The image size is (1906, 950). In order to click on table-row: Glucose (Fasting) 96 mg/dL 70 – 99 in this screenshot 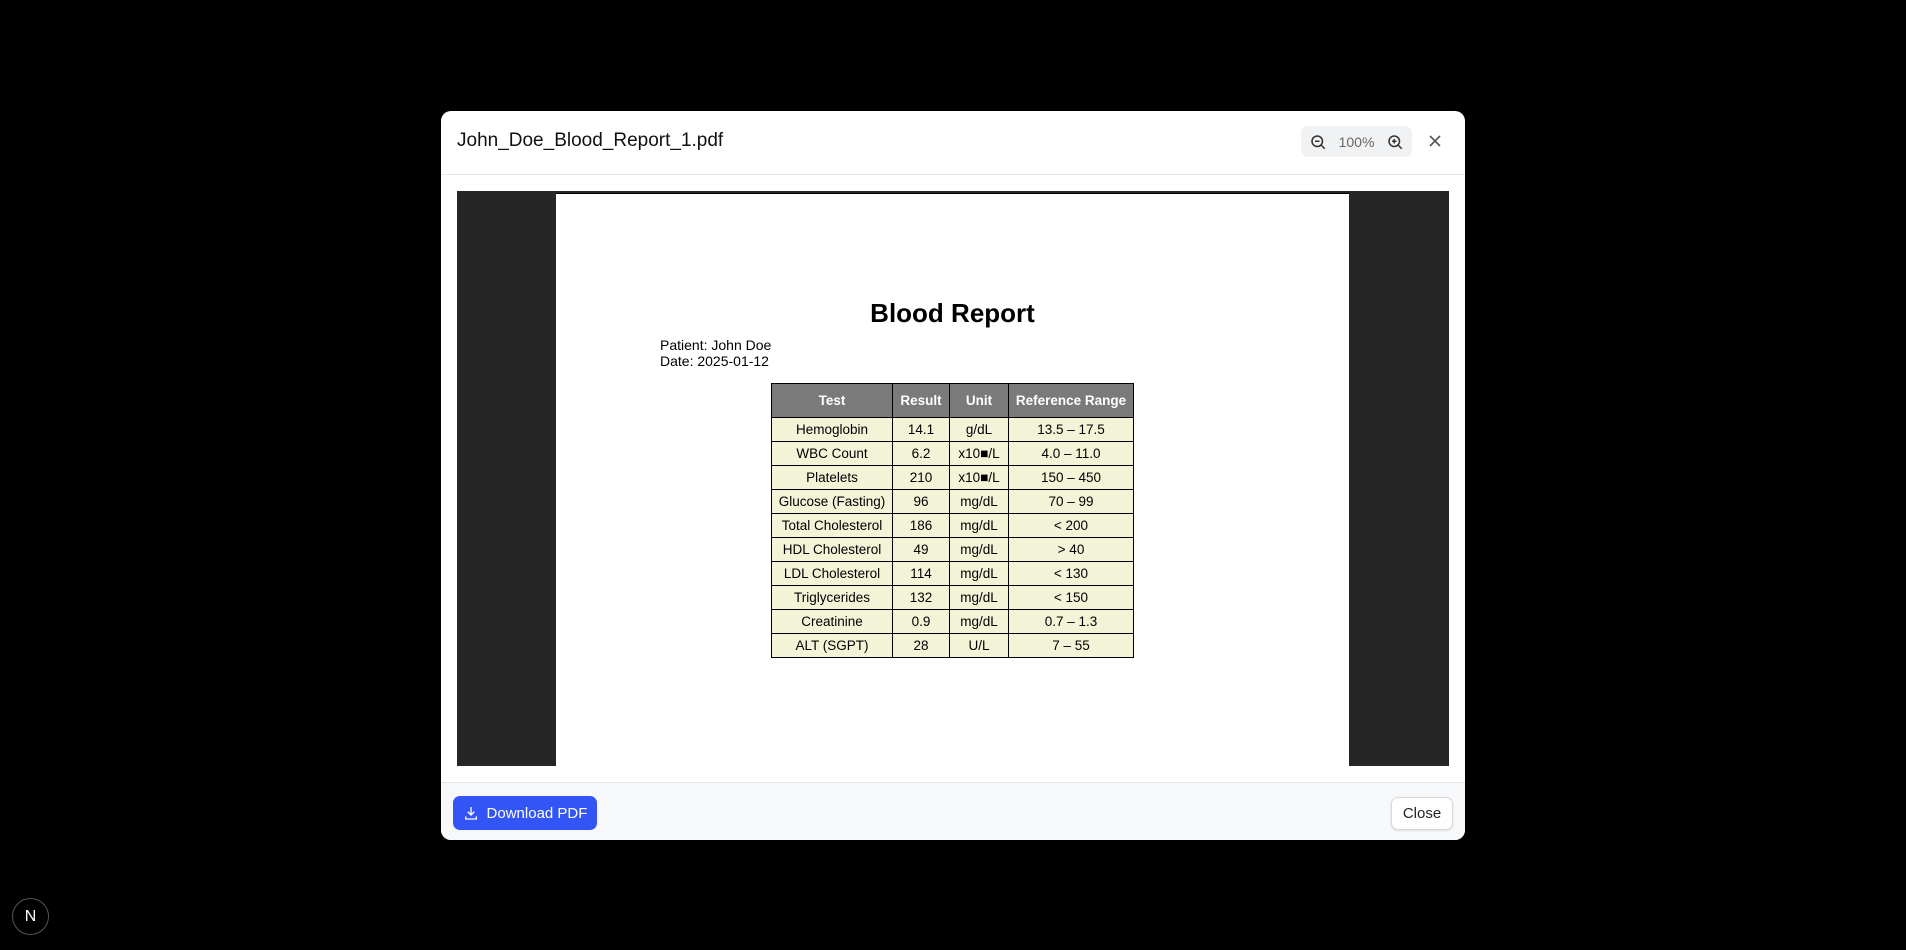, I will do `click(952, 501)`.